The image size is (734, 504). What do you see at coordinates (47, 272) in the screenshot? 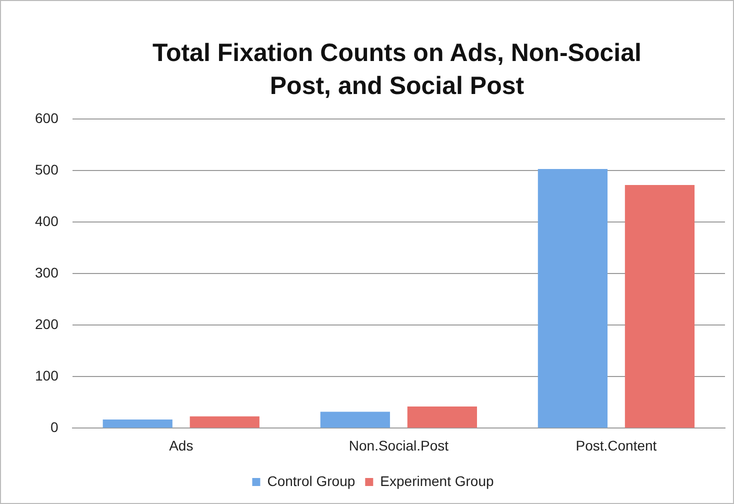
I see `y-tick-label: 300` at bounding box center [47, 272].